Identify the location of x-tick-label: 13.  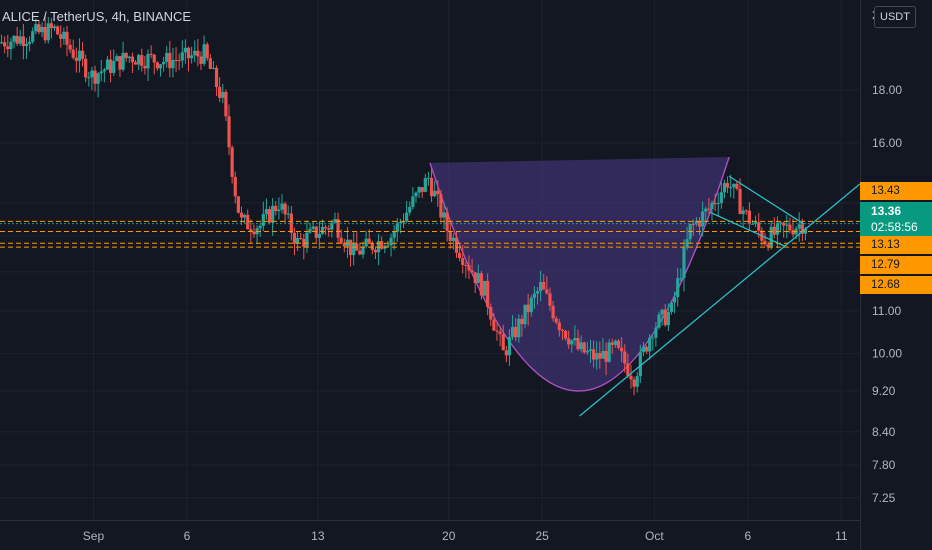
(318, 536).